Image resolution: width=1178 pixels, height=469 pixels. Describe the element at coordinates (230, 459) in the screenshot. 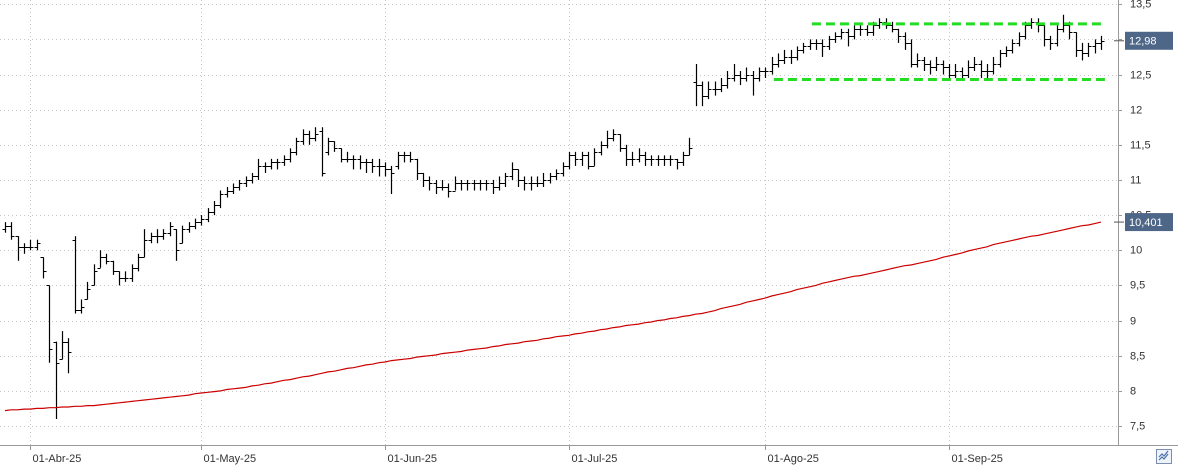

I see `x-tick-label: 01-May-25` at that location.